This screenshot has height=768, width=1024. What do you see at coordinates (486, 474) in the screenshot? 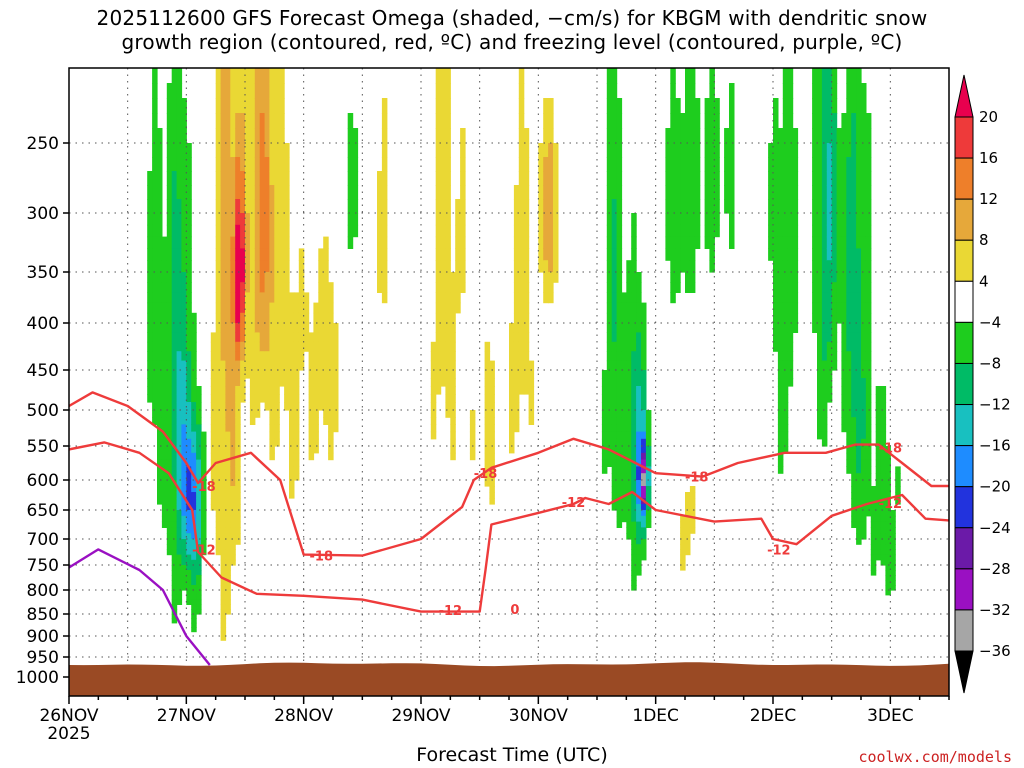
I see `contour-label: -18` at bounding box center [486, 474].